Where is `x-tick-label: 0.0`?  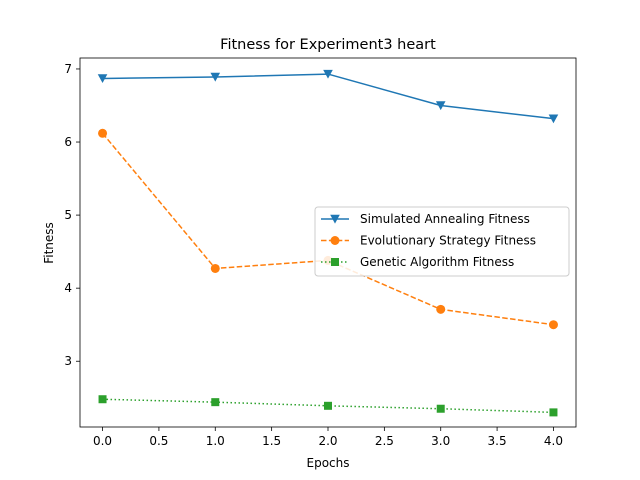
x-tick-label: 0.0 is located at coordinates (102, 441).